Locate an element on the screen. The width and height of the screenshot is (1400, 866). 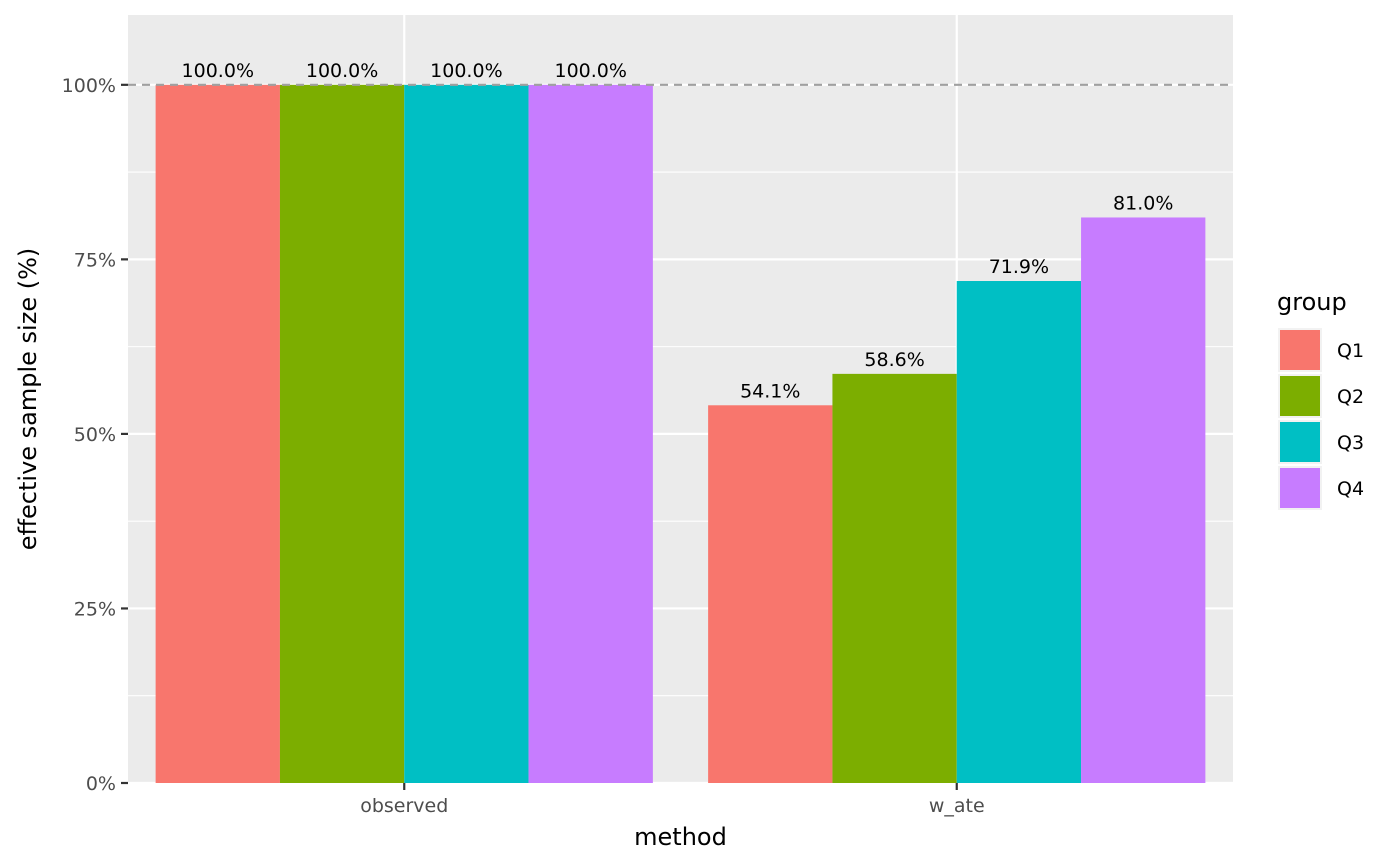
bar-q4-observed is located at coordinates (590, 434).